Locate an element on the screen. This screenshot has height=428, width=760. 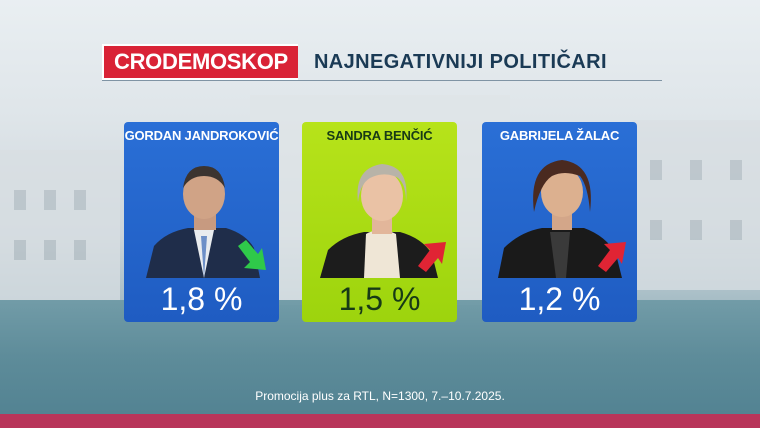
politician-card: GORDAN JANDROKOVIĆ 1,8 % is located at coordinates (201, 222).